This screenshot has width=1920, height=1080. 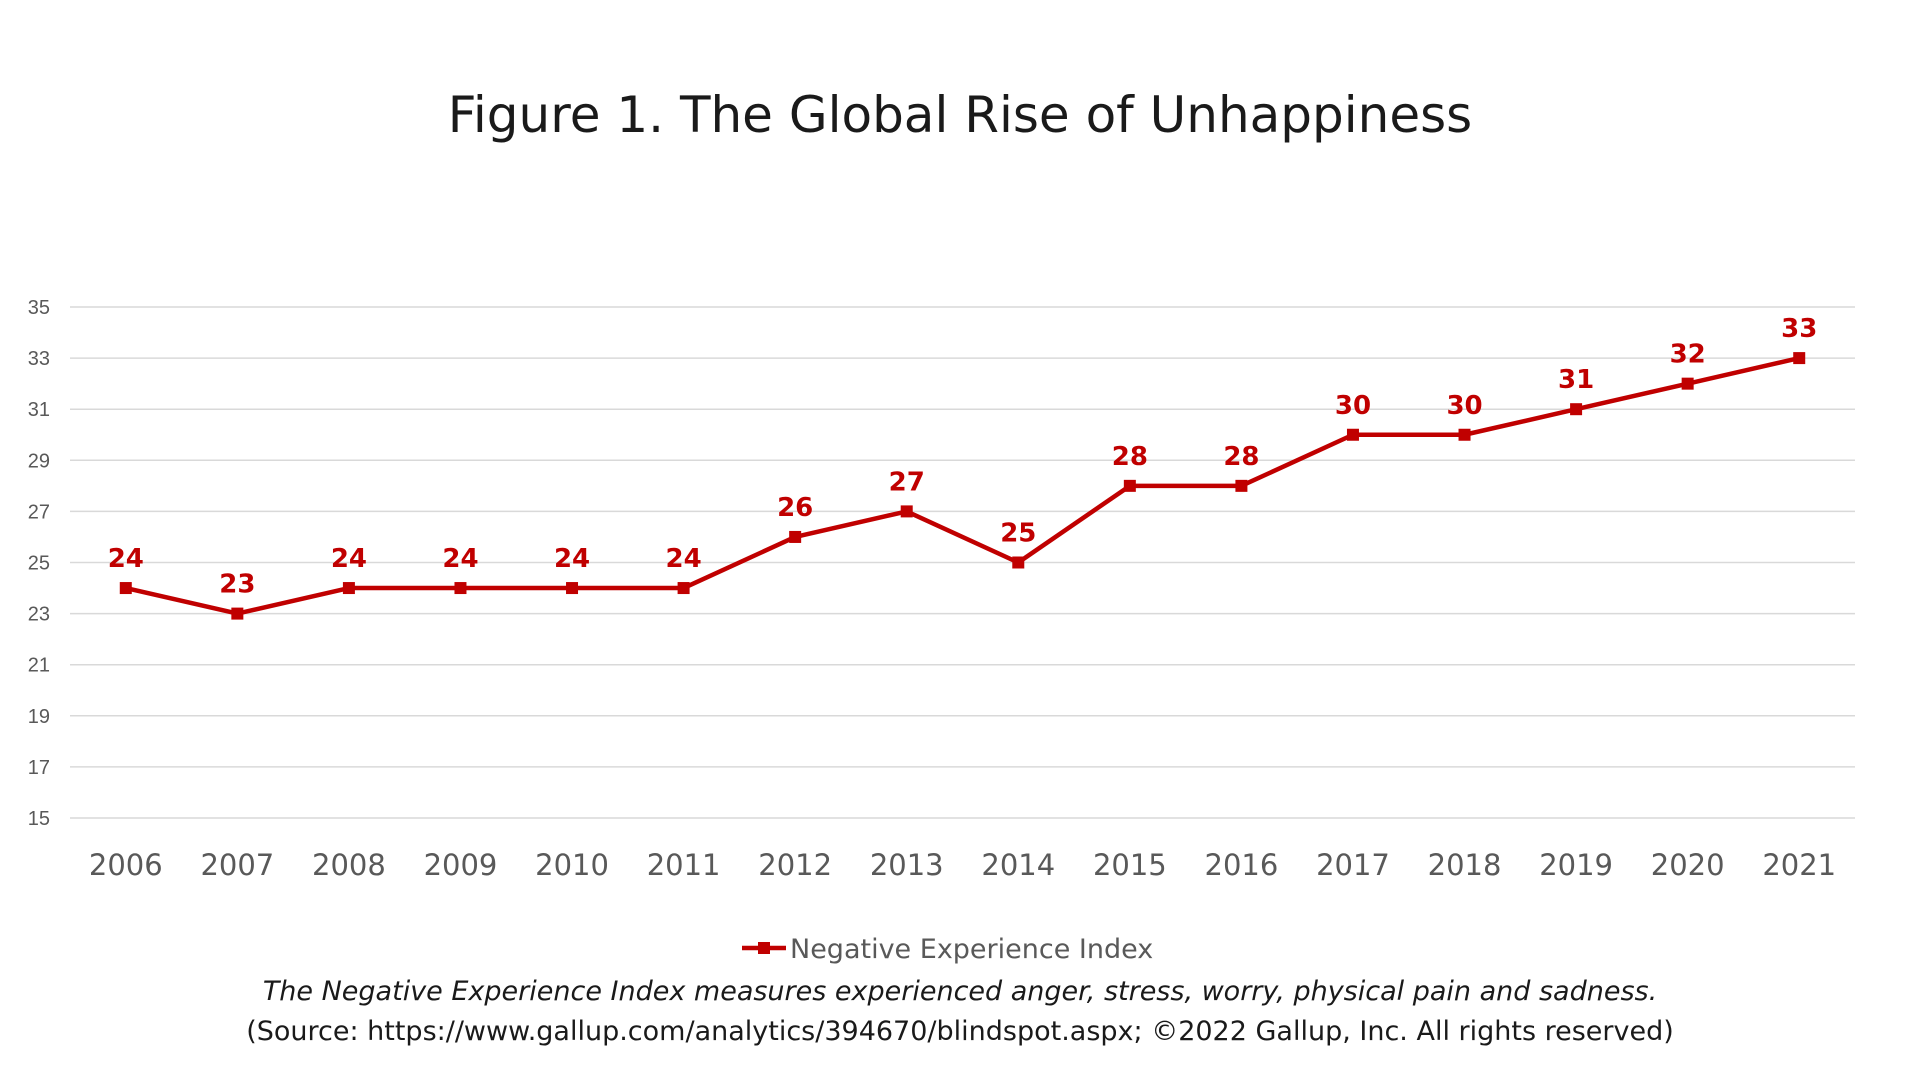 What do you see at coordinates (1130, 865) in the screenshot?
I see `x-tick-label: 2015` at bounding box center [1130, 865].